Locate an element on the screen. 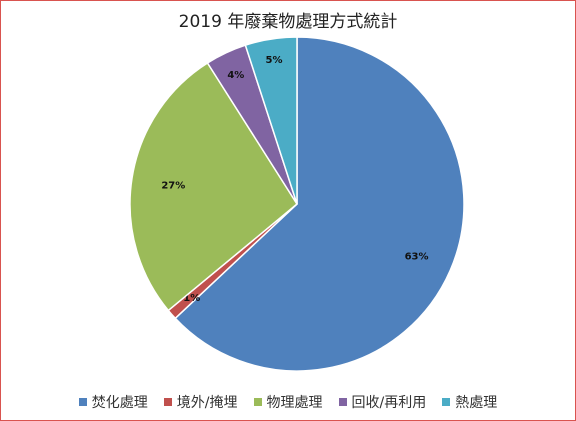 This screenshot has width=576, height=421. legend-item: 境外/掩埋 is located at coordinates (200, 402).